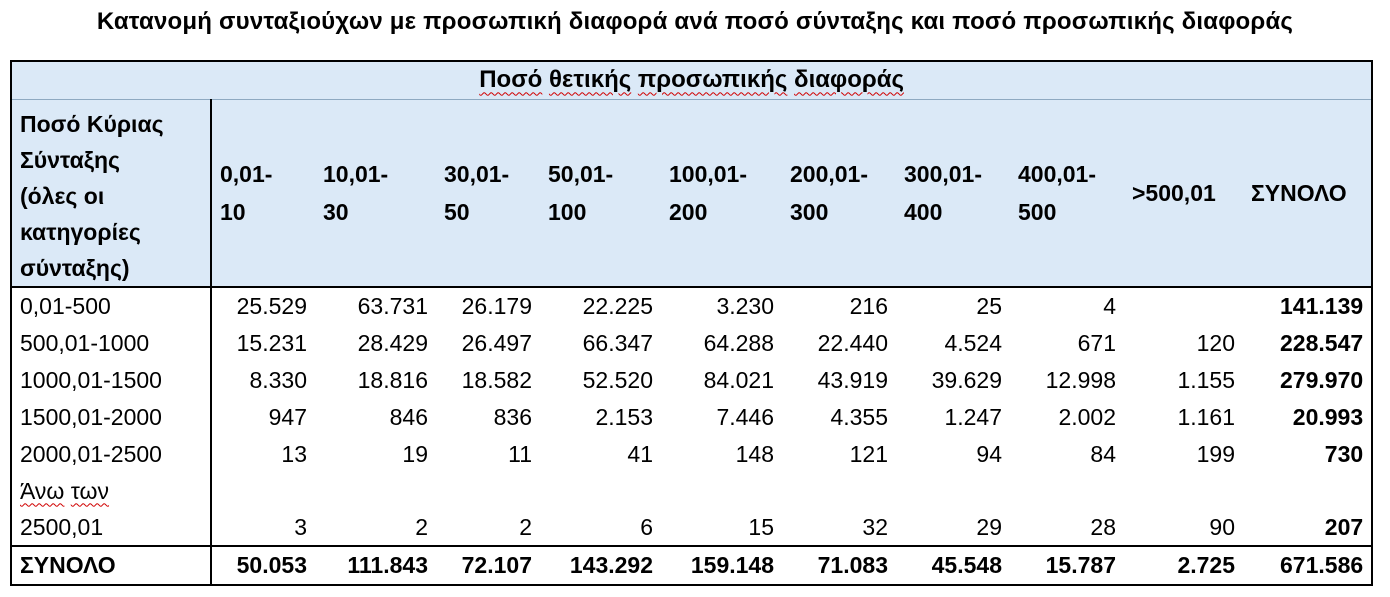  I want to click on table-cell: 1.161, so click(1206, 416).